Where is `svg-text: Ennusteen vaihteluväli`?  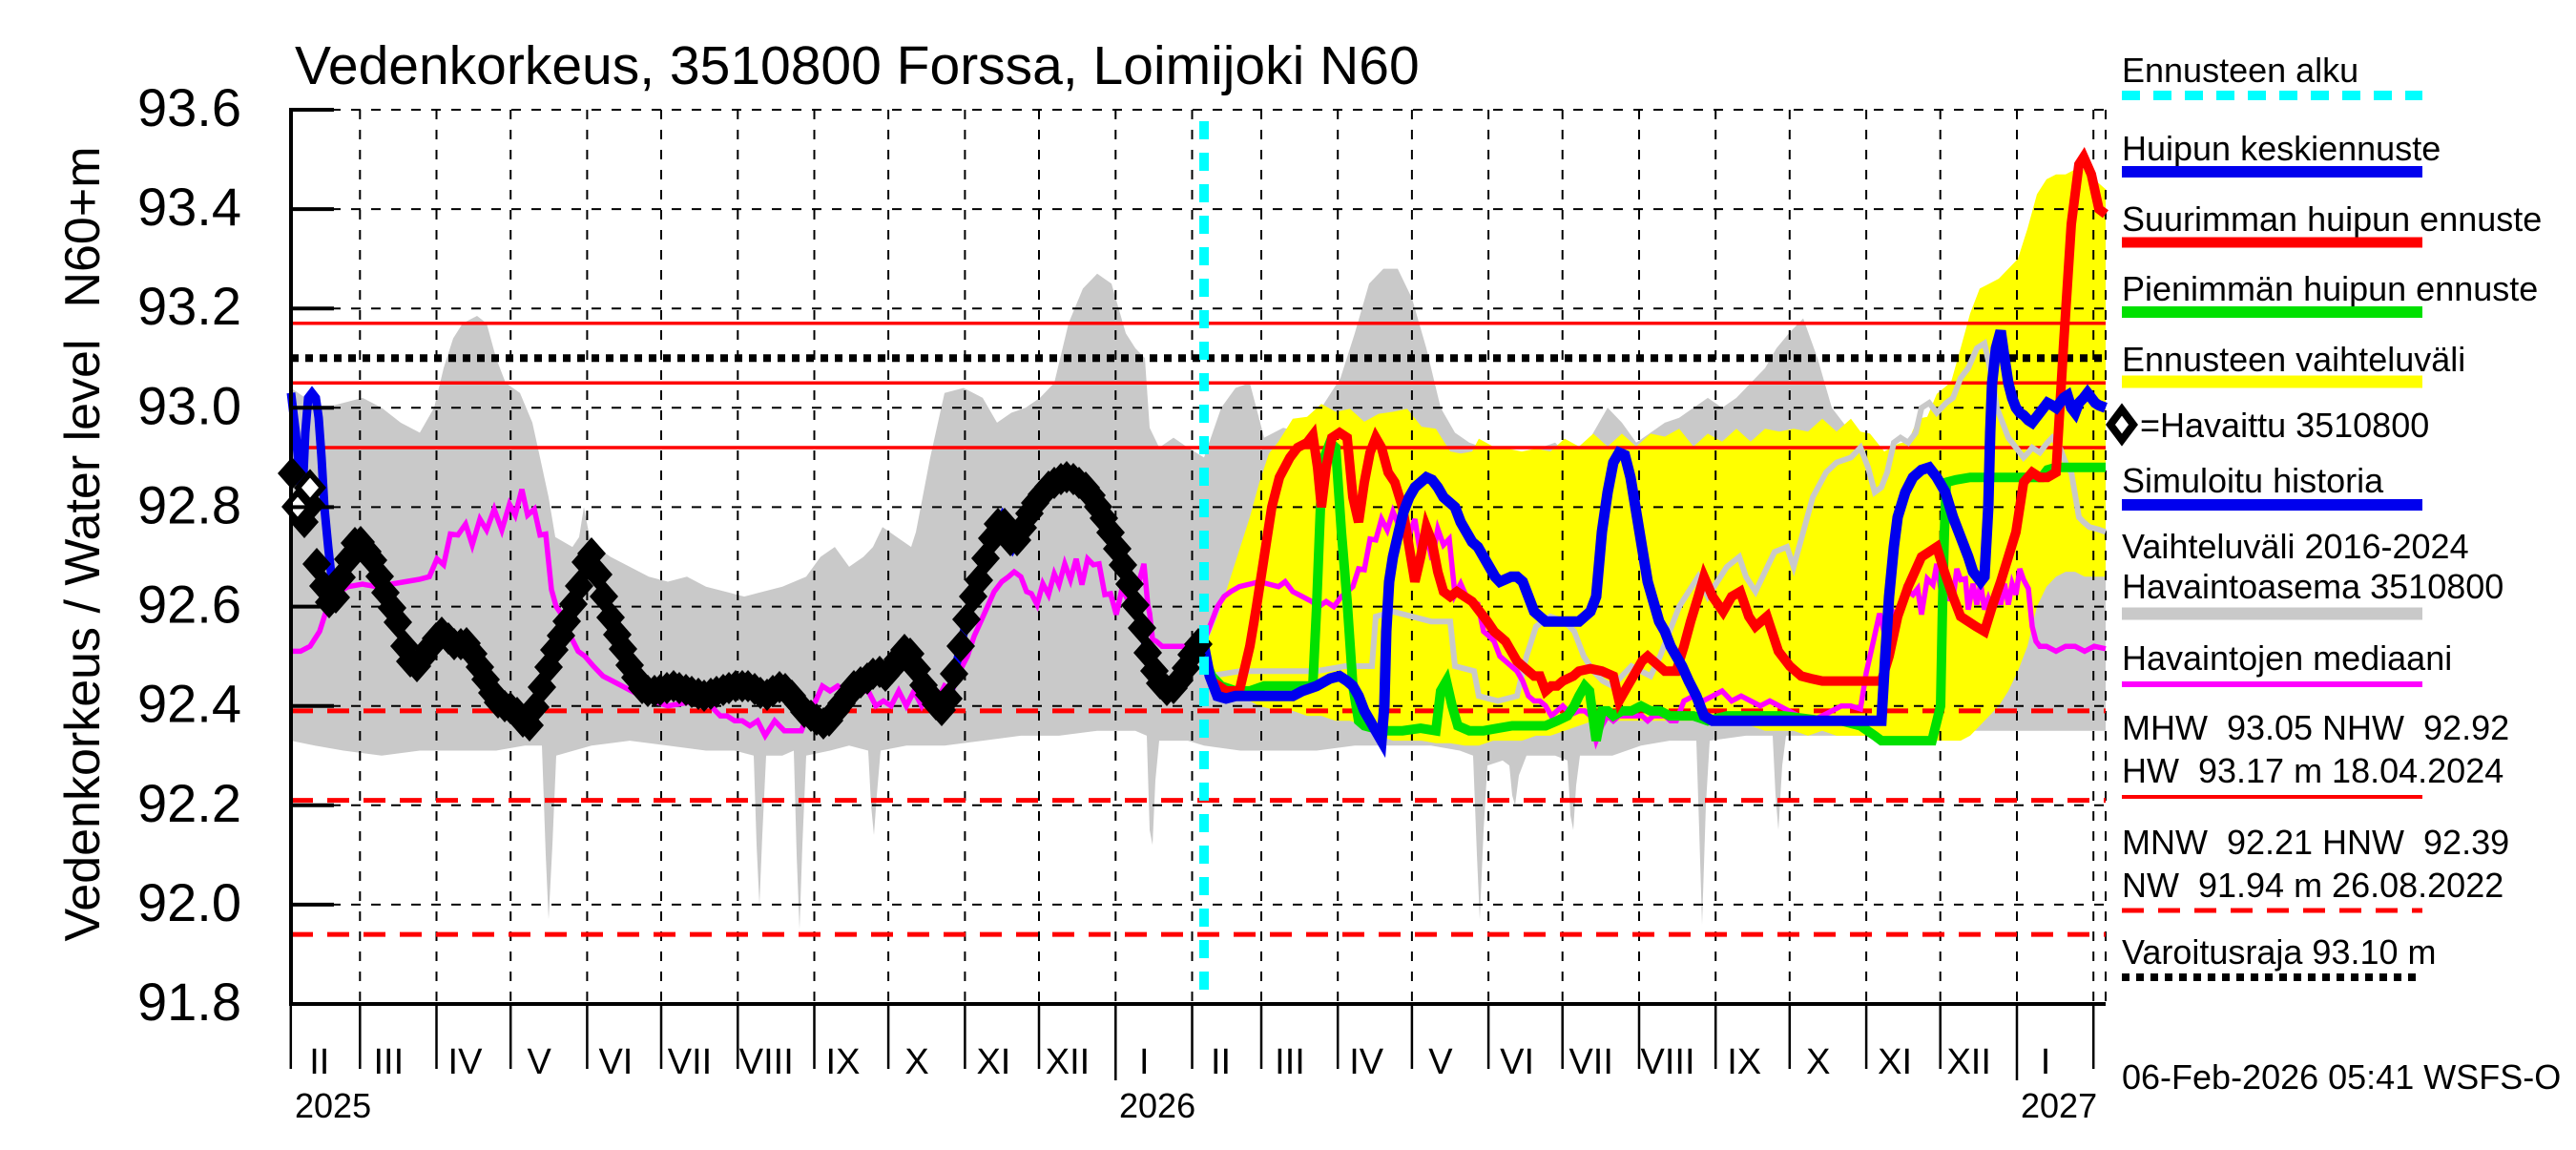 svg-text: Ennusteen vaihteluväli is located at coordinates (2293, 359).